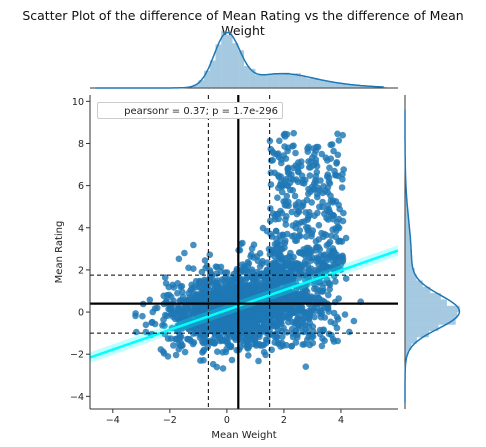  What do you see at coordinates (78, 102) in the screenshot?
I see `y-tick-label: 10` at bounding box center [78, 102].